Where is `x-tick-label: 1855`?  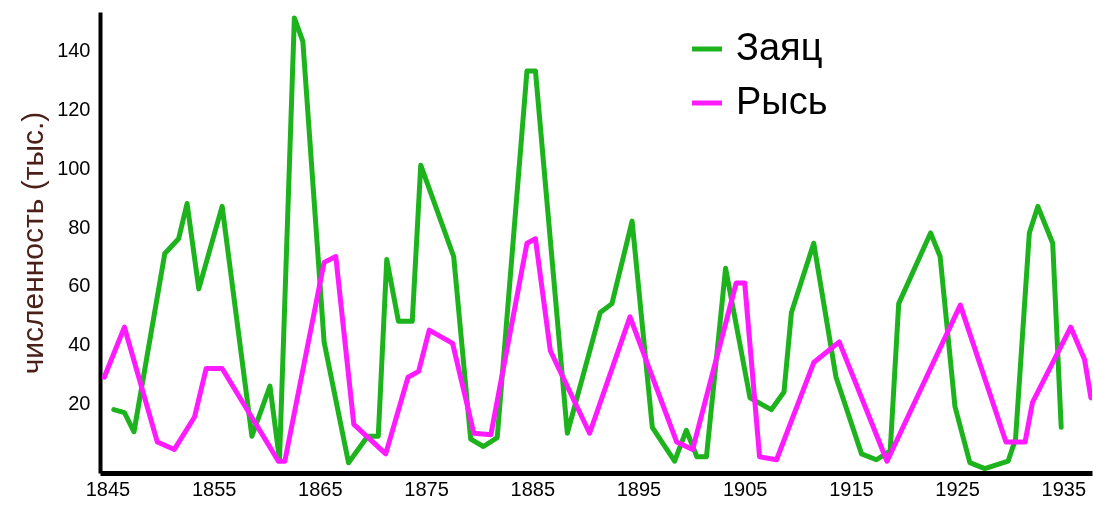
x-tick-label: 1855 is located at coordinates (214, 488).